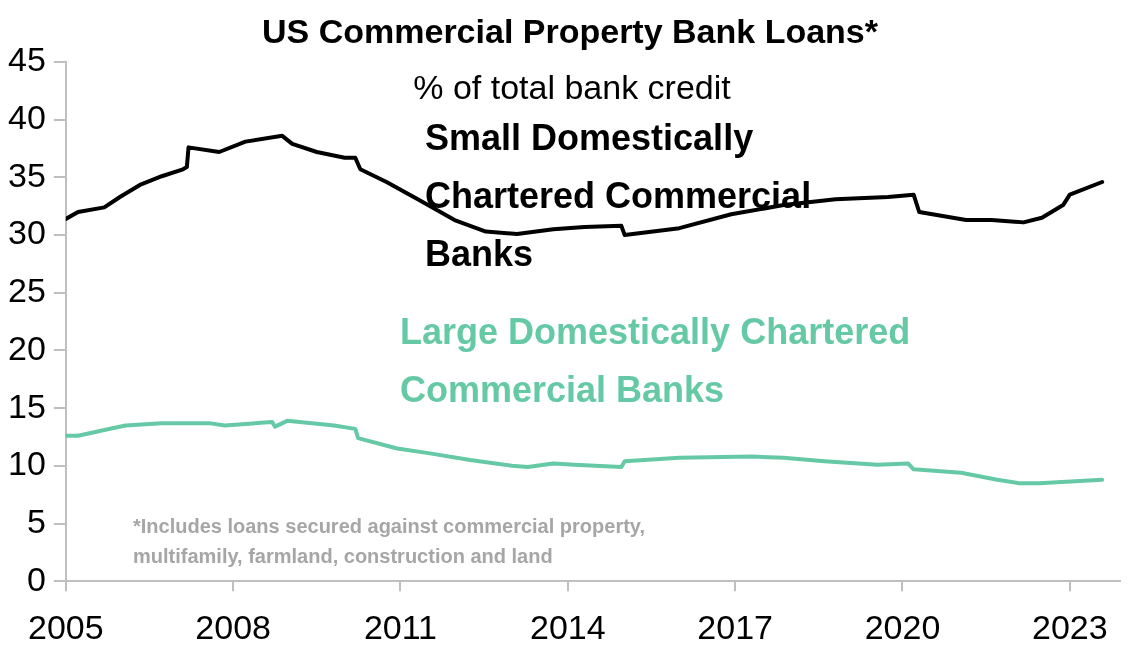 The width and height of the screenshot is (1145, 668). Describe the element at coordinates (36, 578) in the screenshot. I see `y-tick-label: 0` at that location.